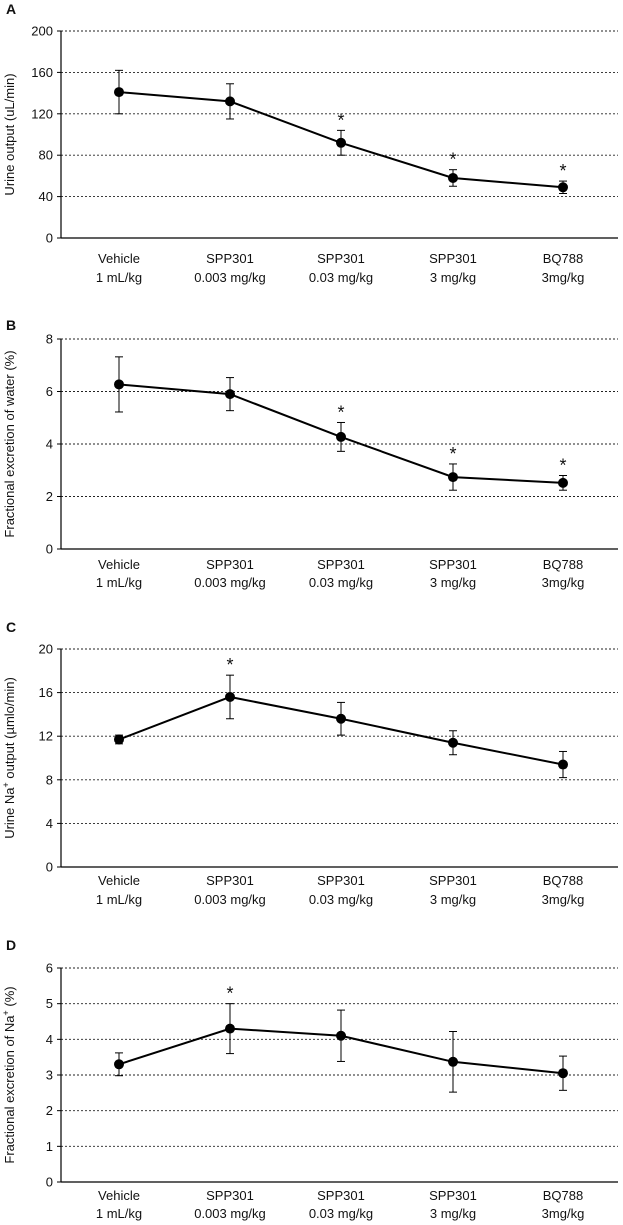 The width and height of the screenshot is (623, 1225). I want to click on y-tick-label: 20, so click(46, 649).